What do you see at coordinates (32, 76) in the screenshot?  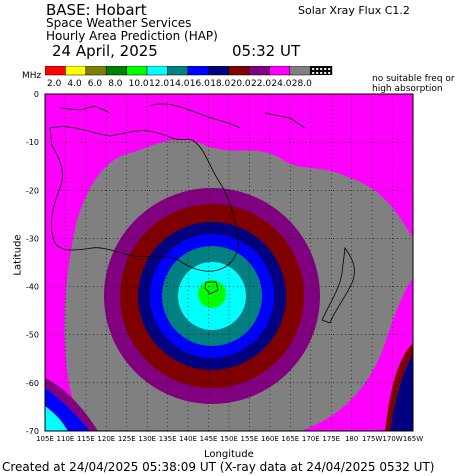 I see `legend-unit: MHz` at bounding box center [32, 76].